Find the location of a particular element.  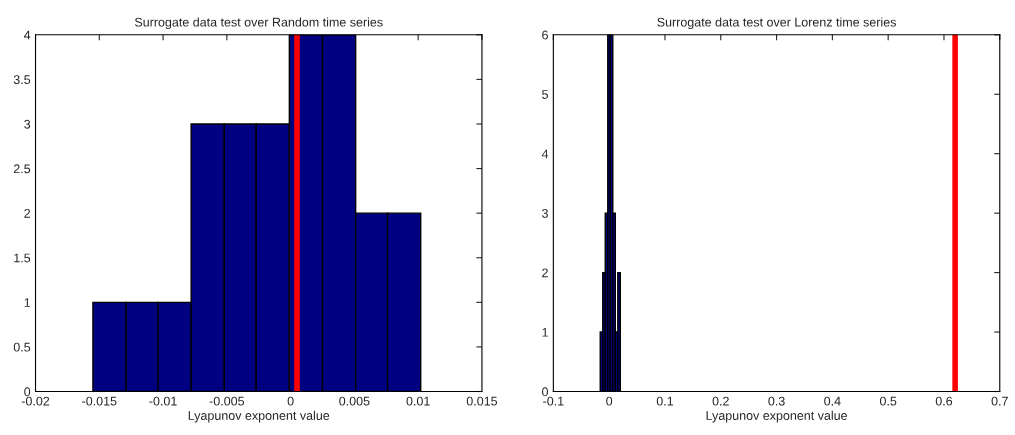

x-tick-label: -0.005 is located at coordinates (227, 401).